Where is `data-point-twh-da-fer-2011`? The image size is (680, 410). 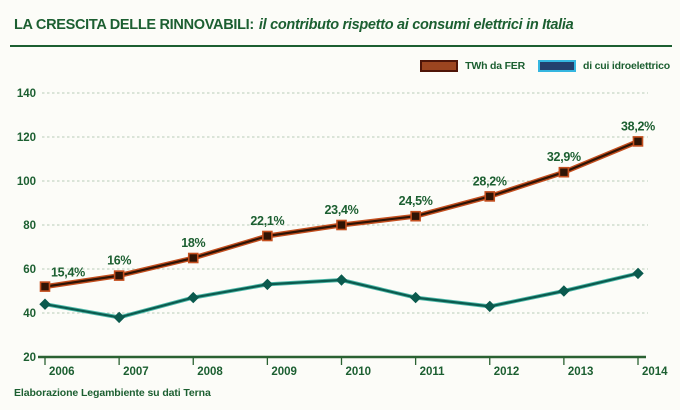
data-point-twh-da-fer-2011 is located at coordinates (415, 216).